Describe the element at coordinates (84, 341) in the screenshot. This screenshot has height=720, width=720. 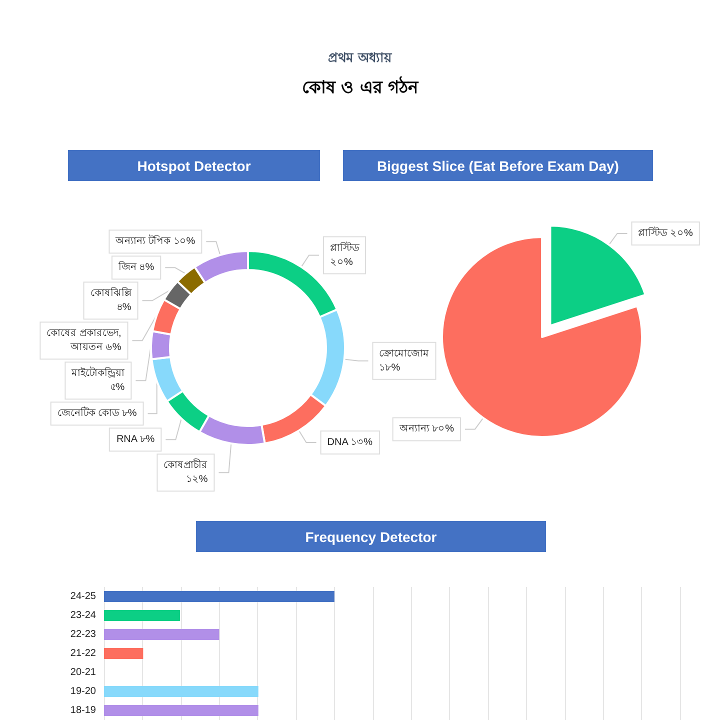
I see `slice-label: কোষের প্রকারভেদ, আয়তন ৬%` at that location.